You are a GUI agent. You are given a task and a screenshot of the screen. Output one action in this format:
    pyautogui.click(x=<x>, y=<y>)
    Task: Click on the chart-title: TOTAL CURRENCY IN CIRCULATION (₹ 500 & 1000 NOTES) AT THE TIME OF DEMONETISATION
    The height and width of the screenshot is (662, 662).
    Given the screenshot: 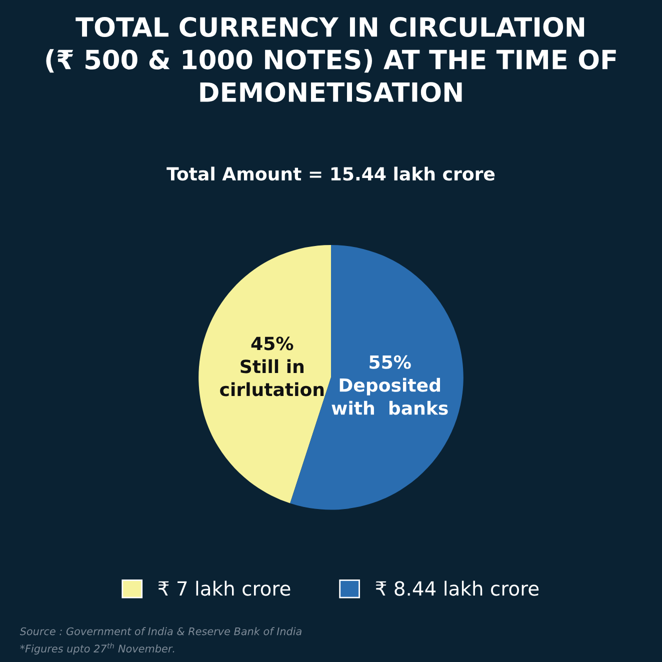 What is the action you would take?
    pyautogui.click(x=331, y=59)
    